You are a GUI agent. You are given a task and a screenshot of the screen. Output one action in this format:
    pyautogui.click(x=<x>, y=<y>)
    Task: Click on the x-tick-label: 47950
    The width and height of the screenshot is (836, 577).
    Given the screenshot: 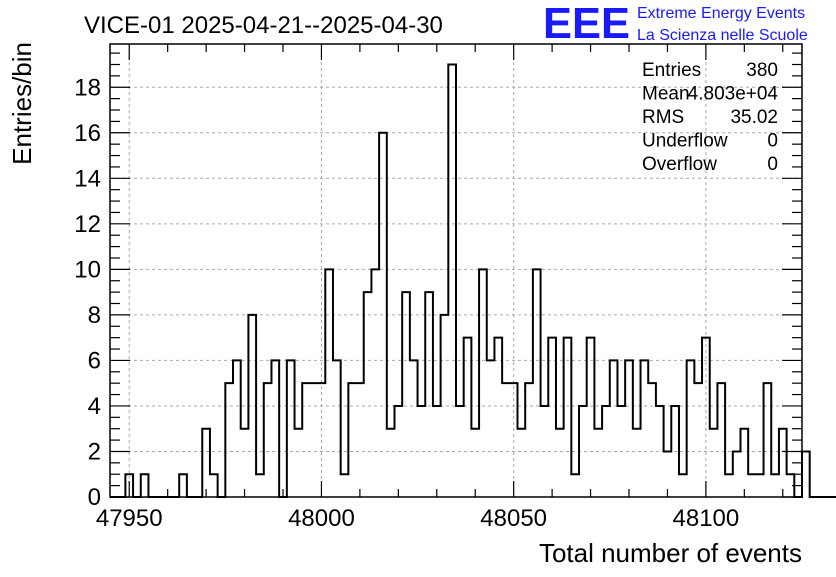 What is the action you would take?
    pyautogui.click(x=129, y=518)
    